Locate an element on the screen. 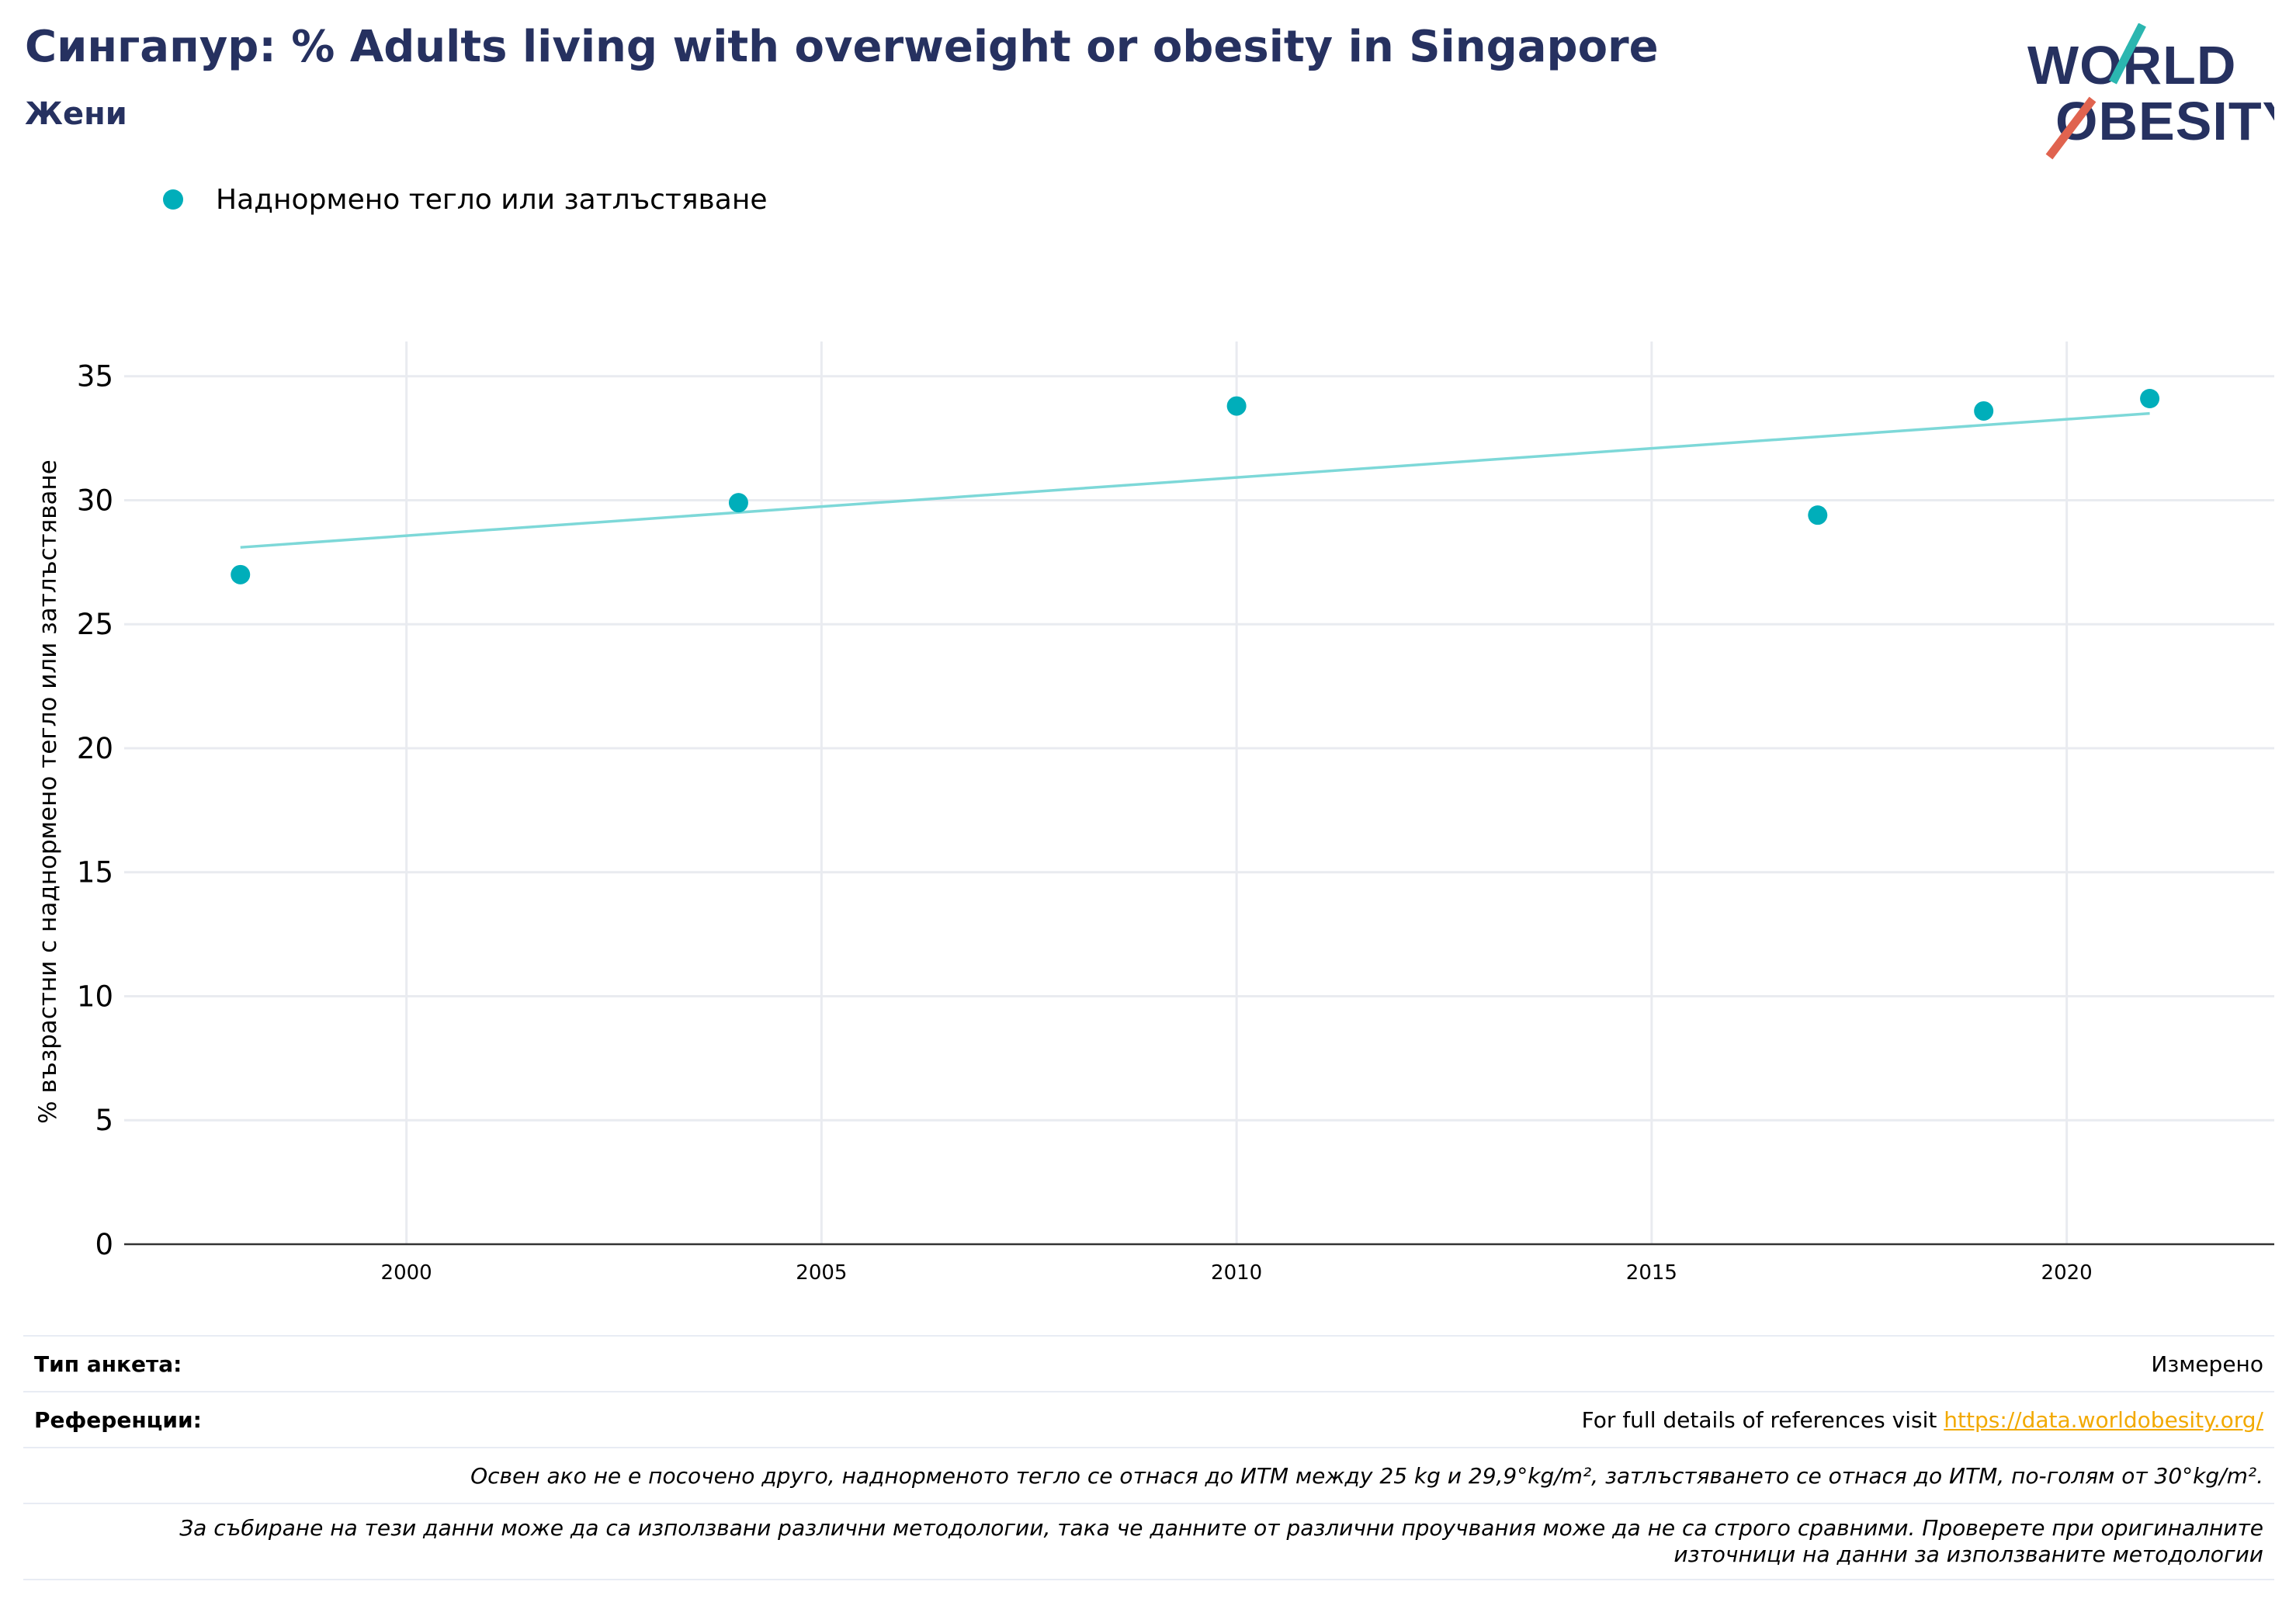 The height and width of the screenshot is (1623, 2296). survey-type-label: Тип анкета: is located at coordinates (108, 1364).